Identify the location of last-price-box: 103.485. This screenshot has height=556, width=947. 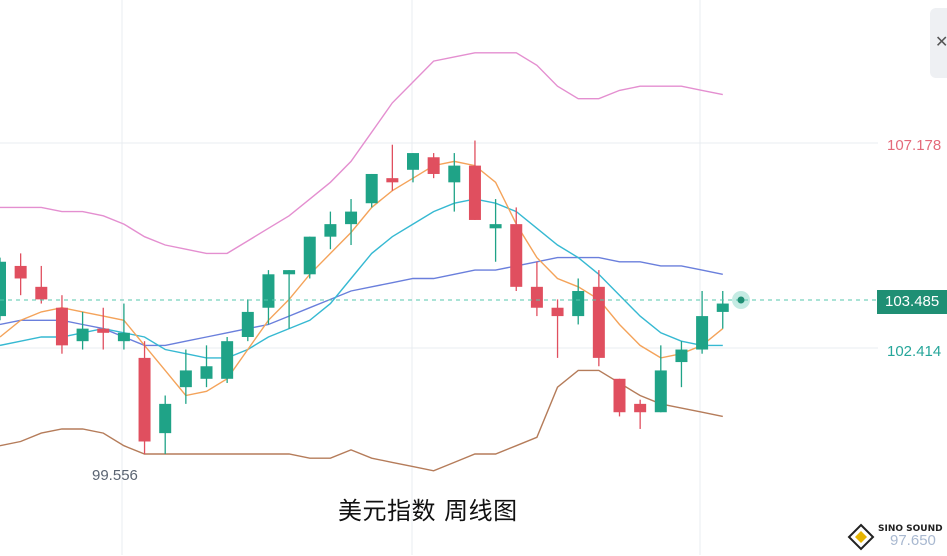
(912, 302).